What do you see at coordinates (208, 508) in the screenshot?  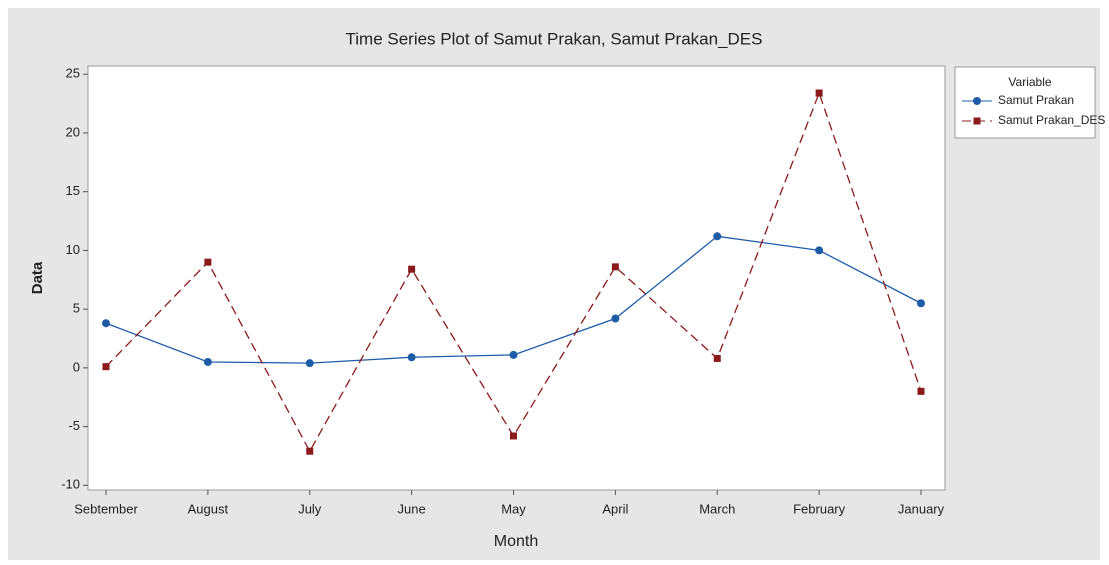 I see `x-tick-label: August` at bounding box center [208, 508].